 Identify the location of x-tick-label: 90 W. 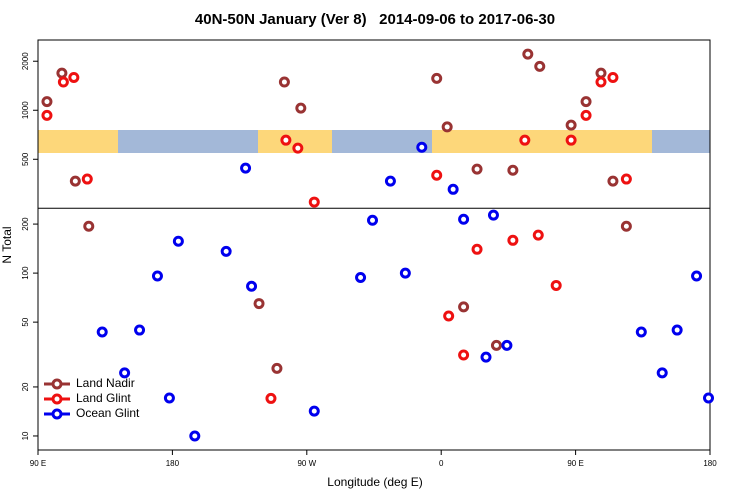
(306, 463).